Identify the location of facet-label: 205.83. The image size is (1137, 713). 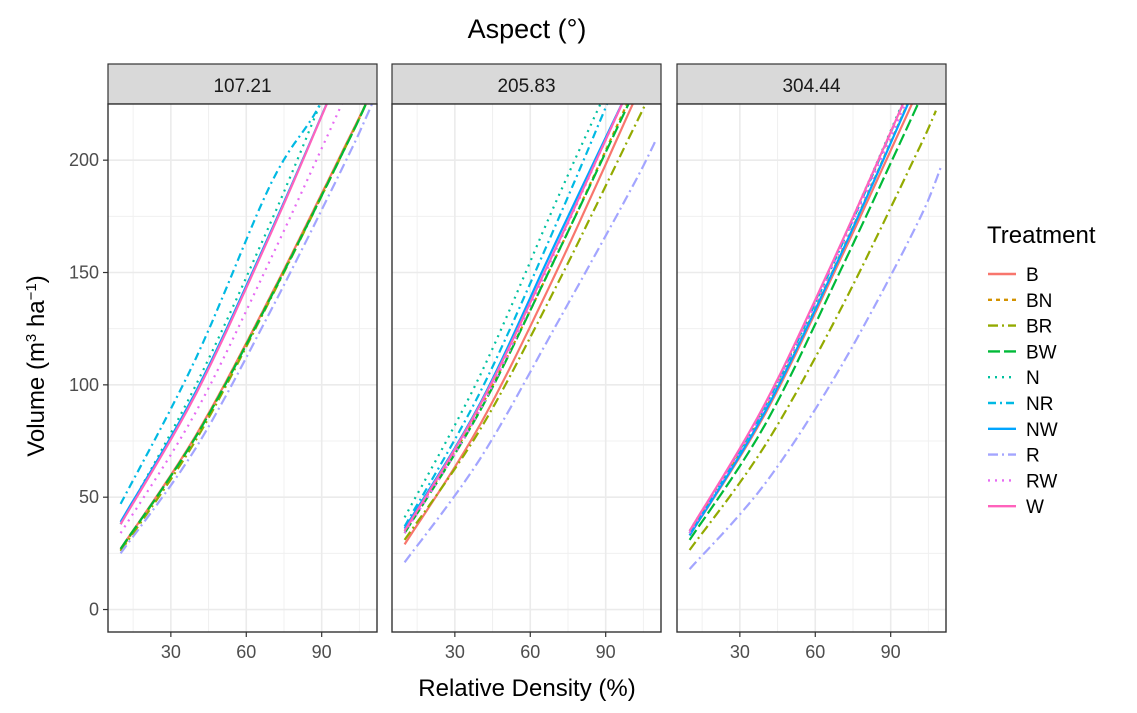
(526, 86).